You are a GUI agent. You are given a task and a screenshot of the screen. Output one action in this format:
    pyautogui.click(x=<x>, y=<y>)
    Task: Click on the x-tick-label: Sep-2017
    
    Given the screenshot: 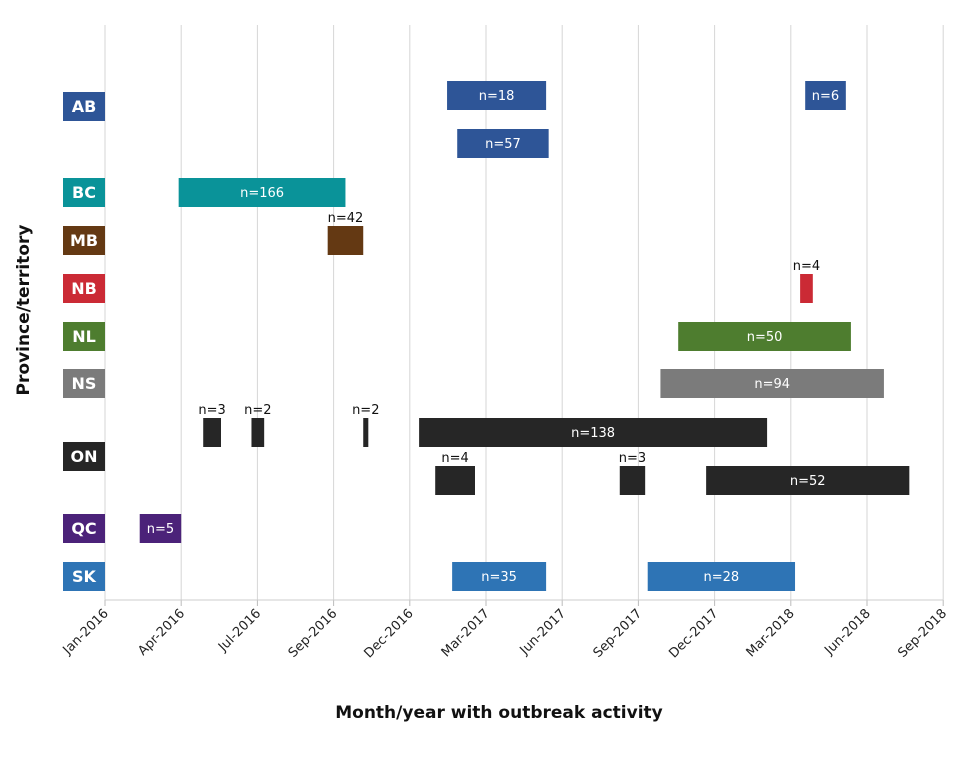 What is the action you would take?
    pyautogui.click(x=618, y=633)
    